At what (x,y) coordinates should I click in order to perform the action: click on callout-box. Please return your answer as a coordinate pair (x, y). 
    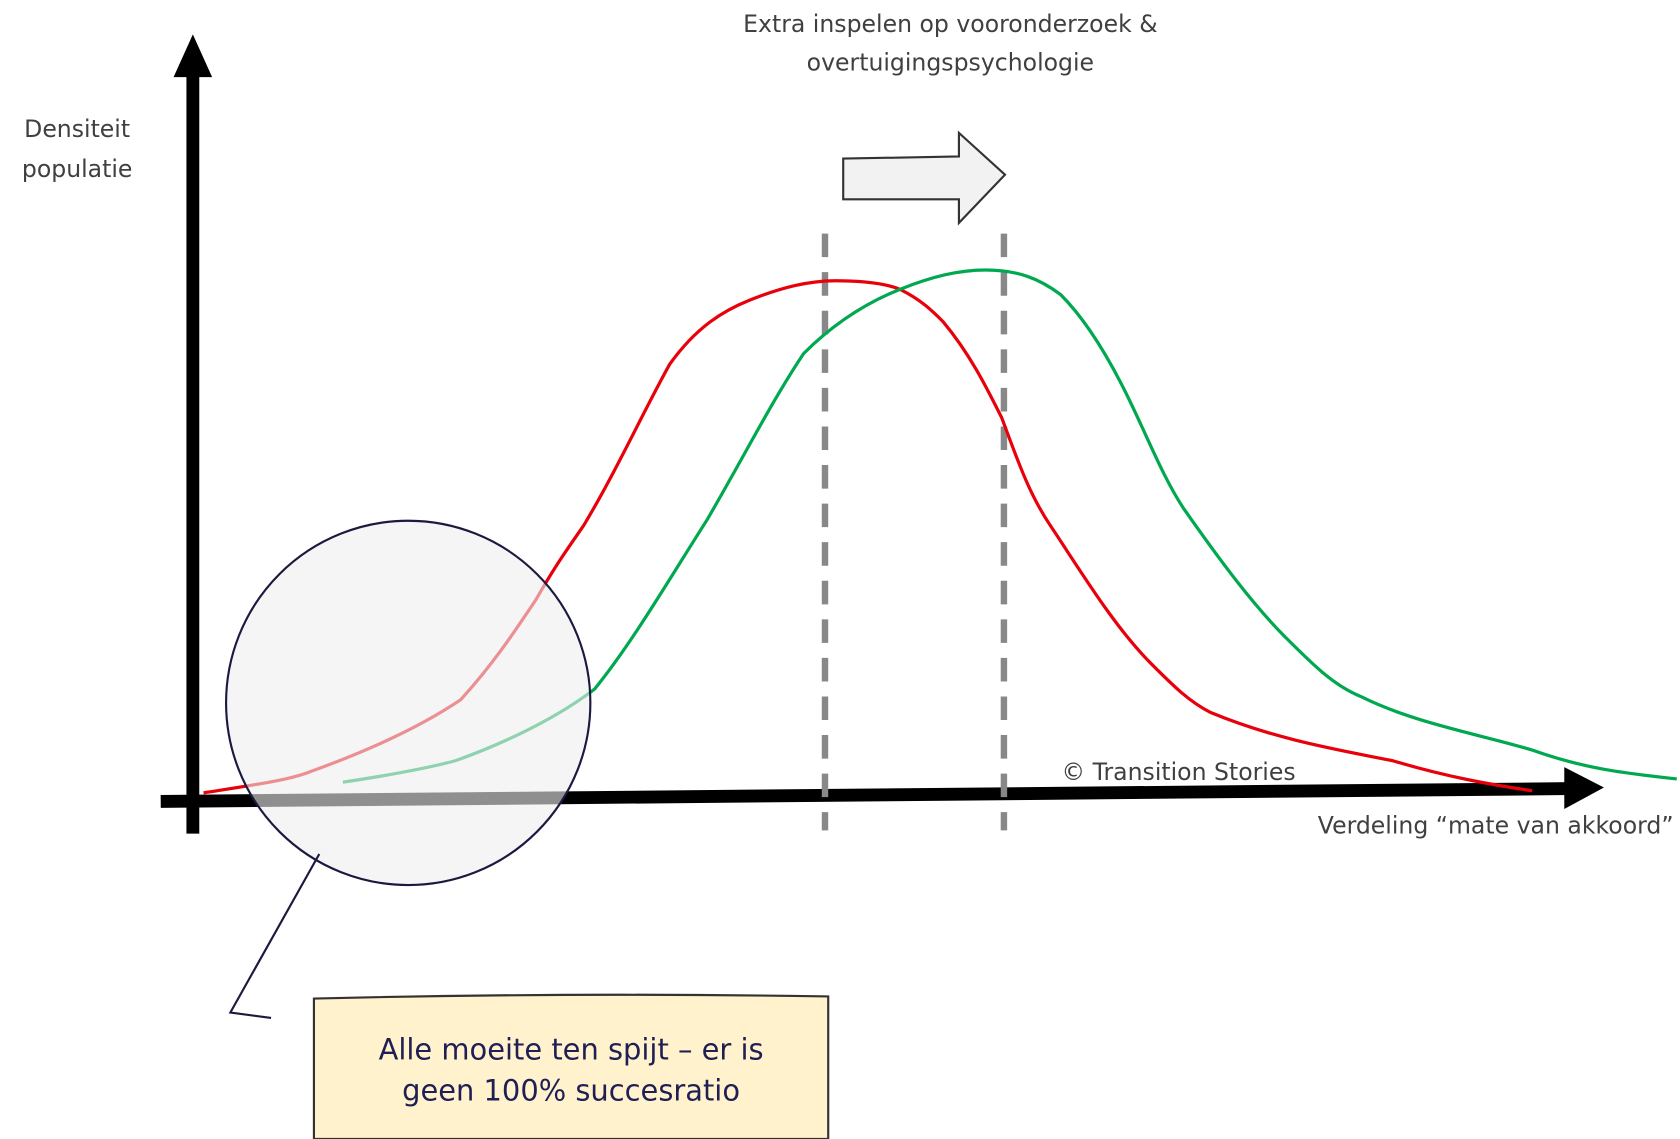
    Looking at the image, I should click on (571, 1066).